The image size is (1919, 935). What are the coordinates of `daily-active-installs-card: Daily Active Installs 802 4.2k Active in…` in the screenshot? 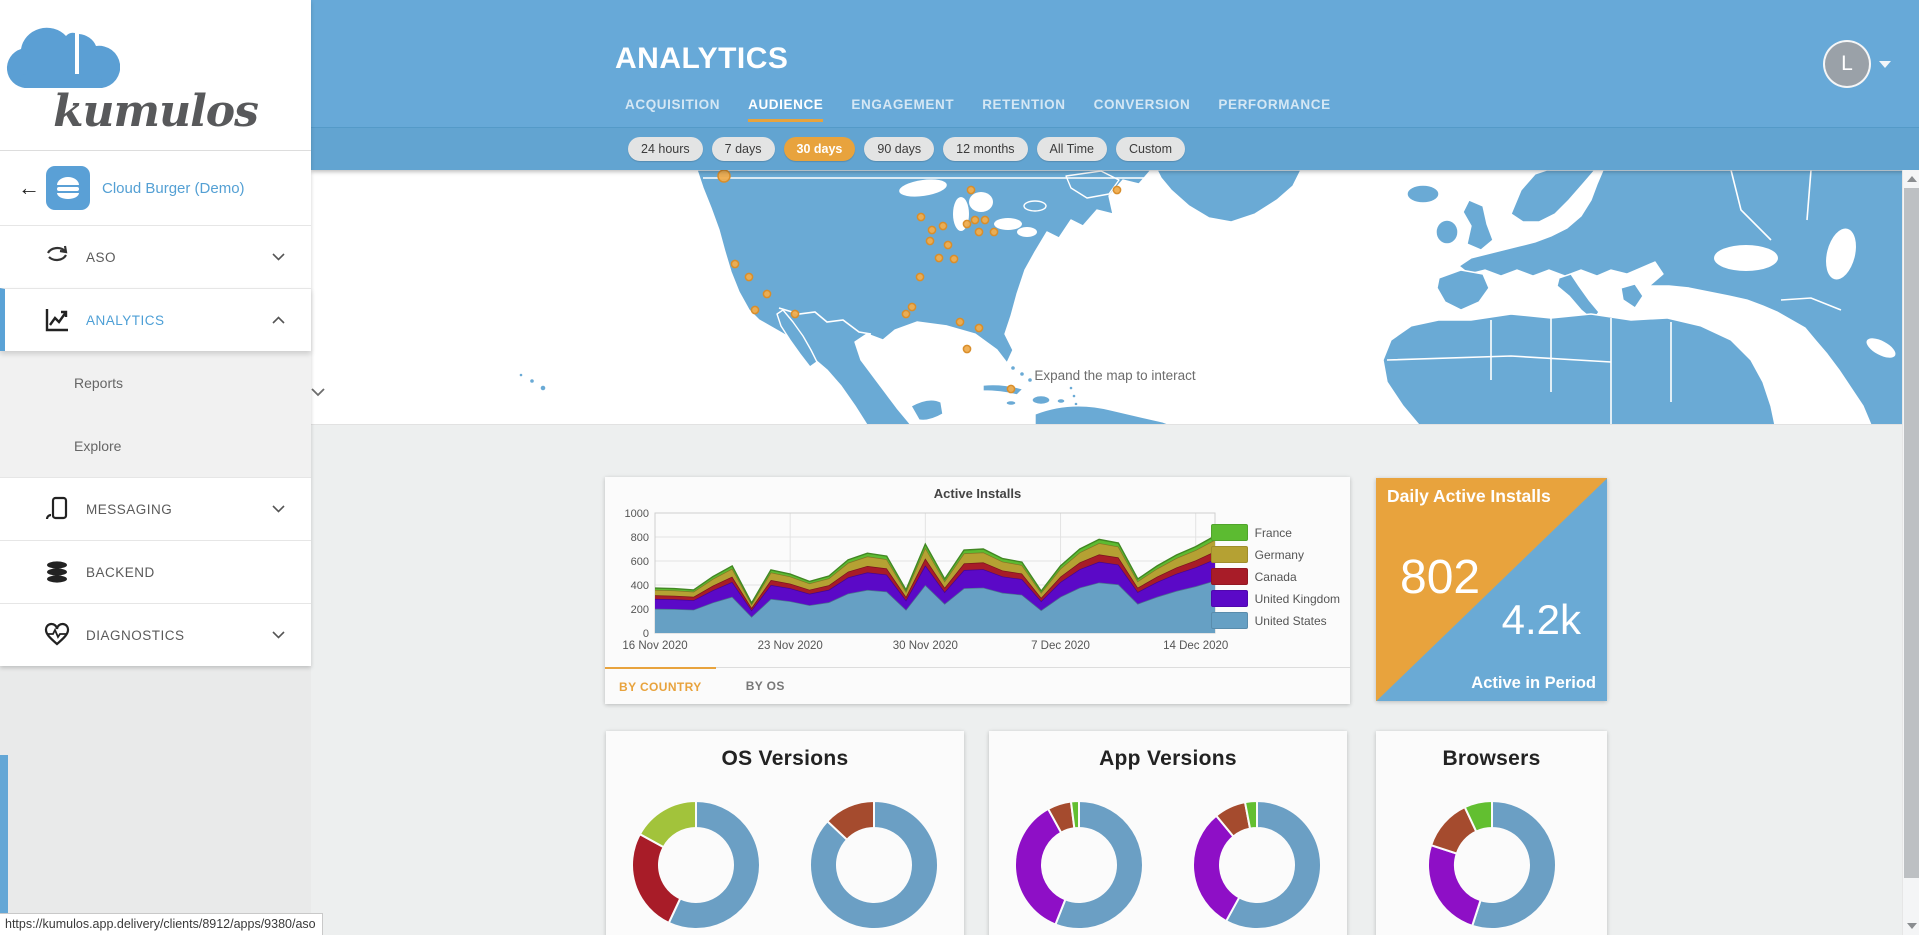 It's located at (1491, 589).